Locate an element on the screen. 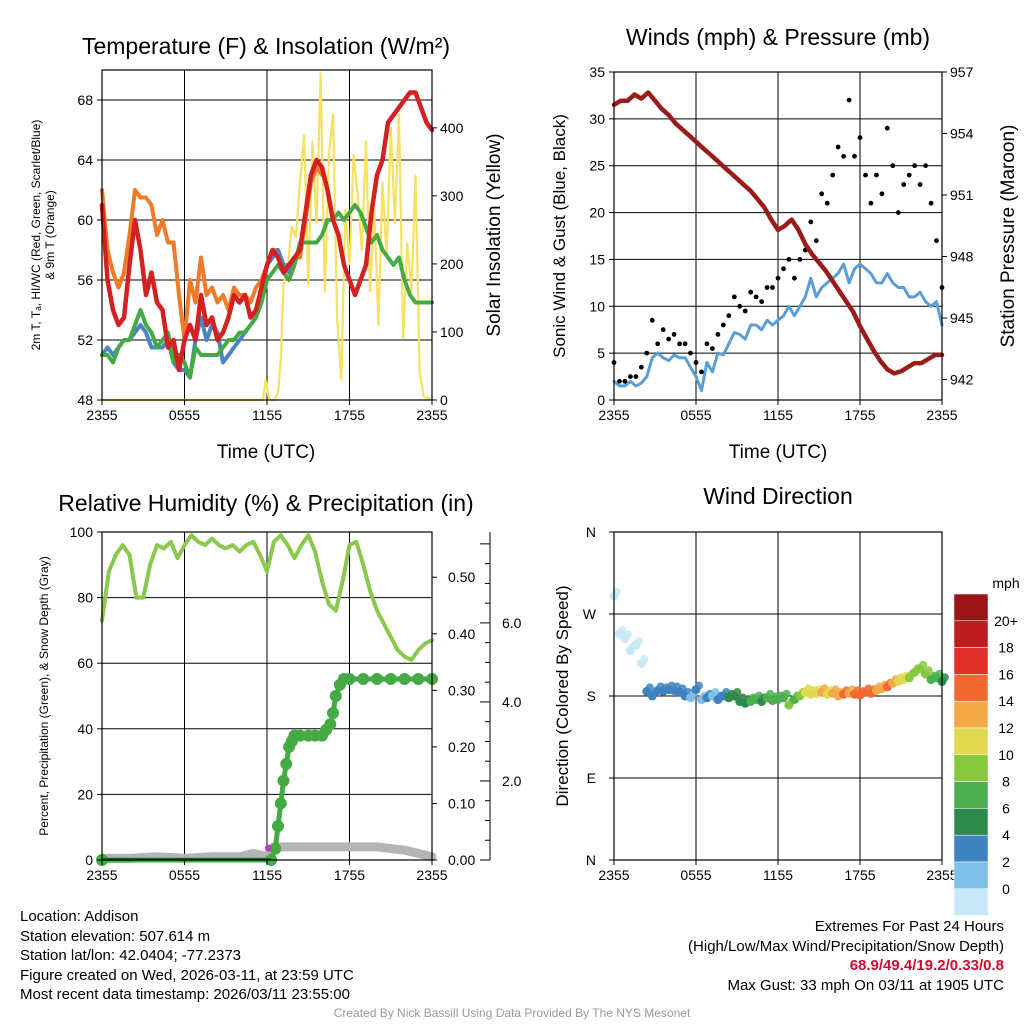 The image size is (1024, 1024). temp-xtick-label: 0555 is located at coordinates (184, 415).